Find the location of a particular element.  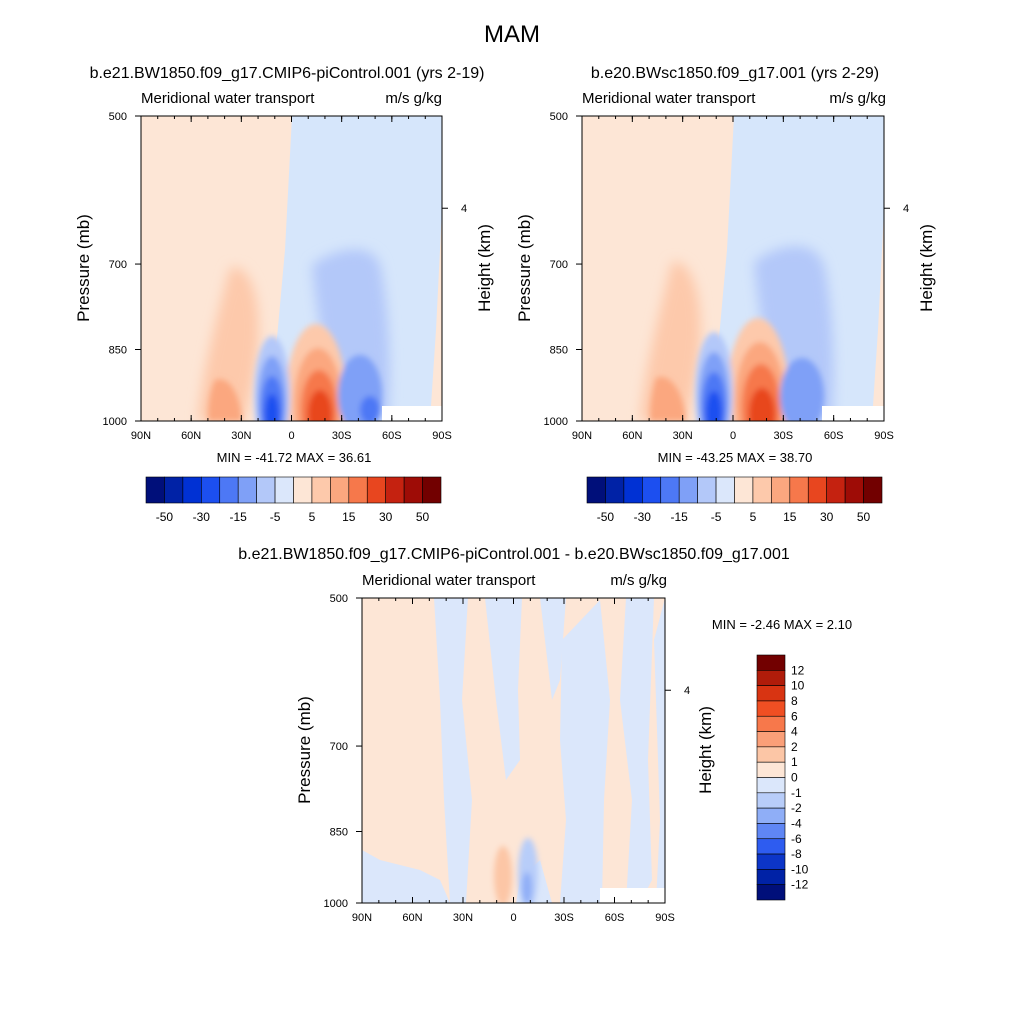

contour-field is located at coordinates (513, 750).